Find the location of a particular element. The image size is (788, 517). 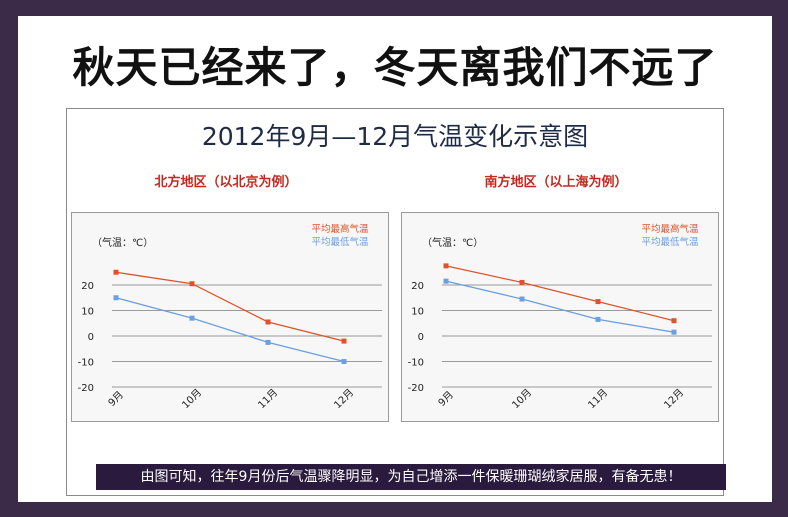

footer-note: 由图可知，往年9月份后气温骤降明显，为自己增添一件保暖珊瑚绒家居服，有备无患！ is located at coordinates (411, 477).